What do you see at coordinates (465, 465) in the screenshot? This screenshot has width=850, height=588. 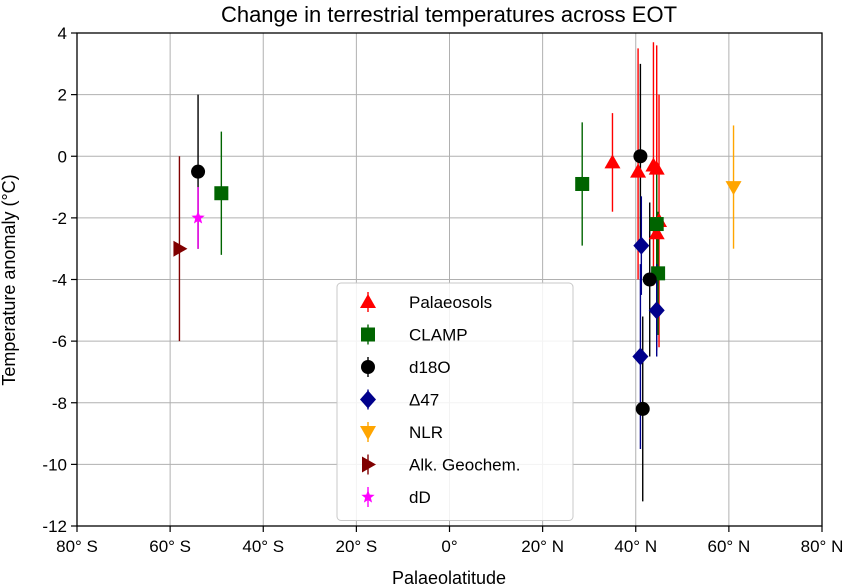 I see `legend-entry: Alk. Geochem.` at bounding box center [465, 465].